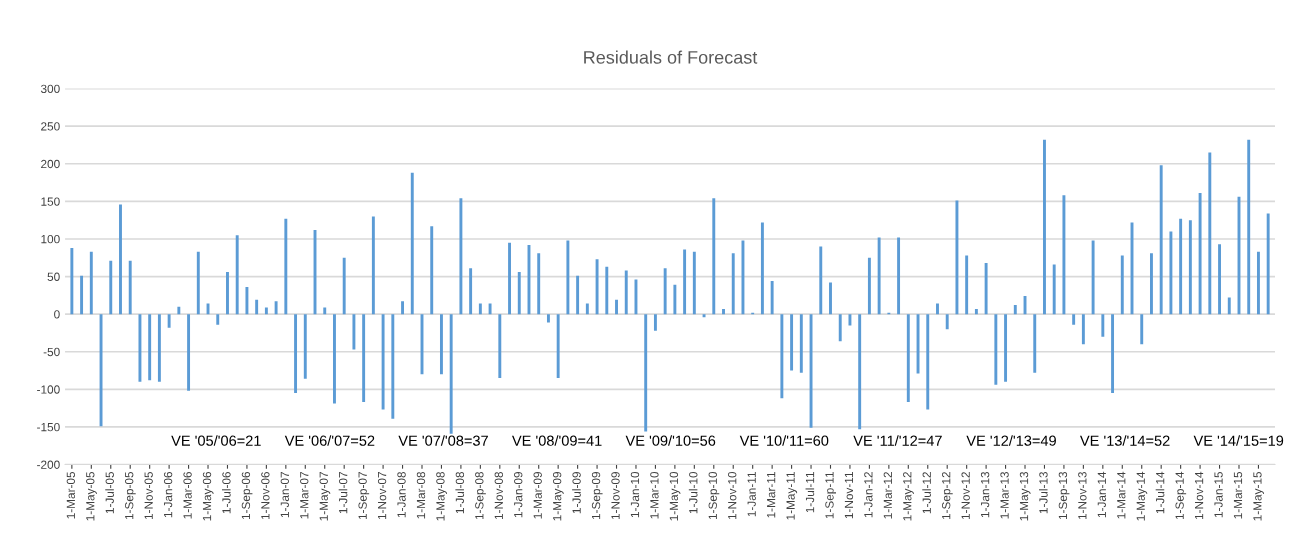 The width and height of the screenshot is (1301, 537). I want to click on x-tick-label: 1-Sep-06, so click(247, 495).